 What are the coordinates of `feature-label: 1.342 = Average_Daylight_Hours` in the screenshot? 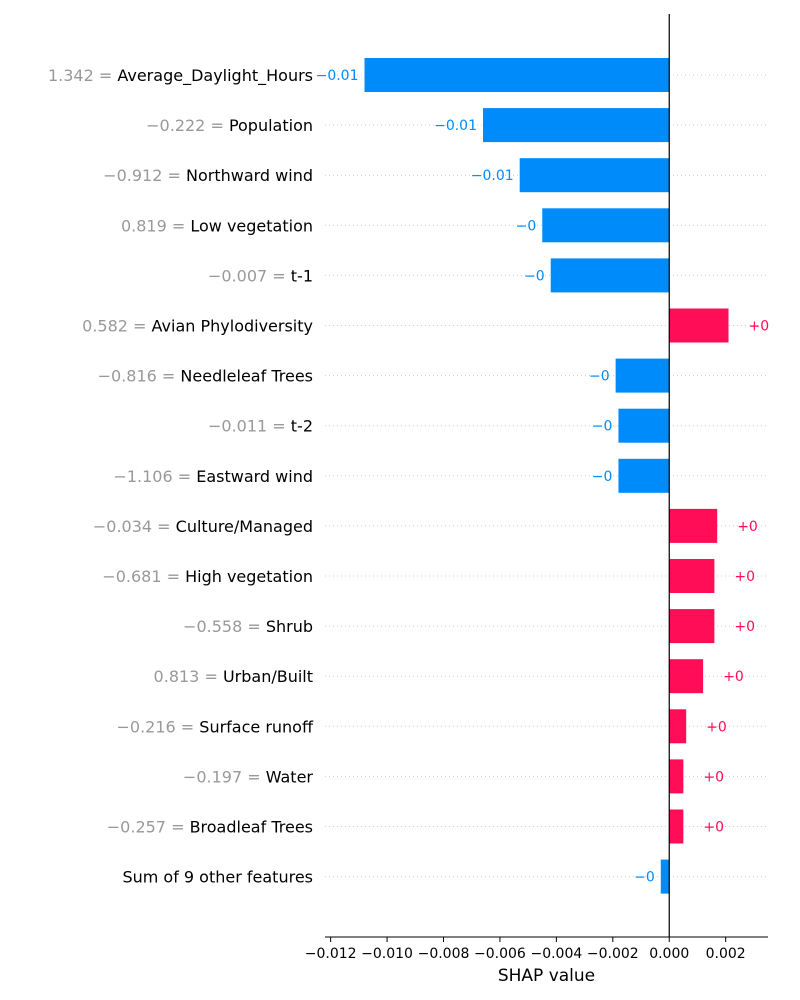 It's located at (180, 76).